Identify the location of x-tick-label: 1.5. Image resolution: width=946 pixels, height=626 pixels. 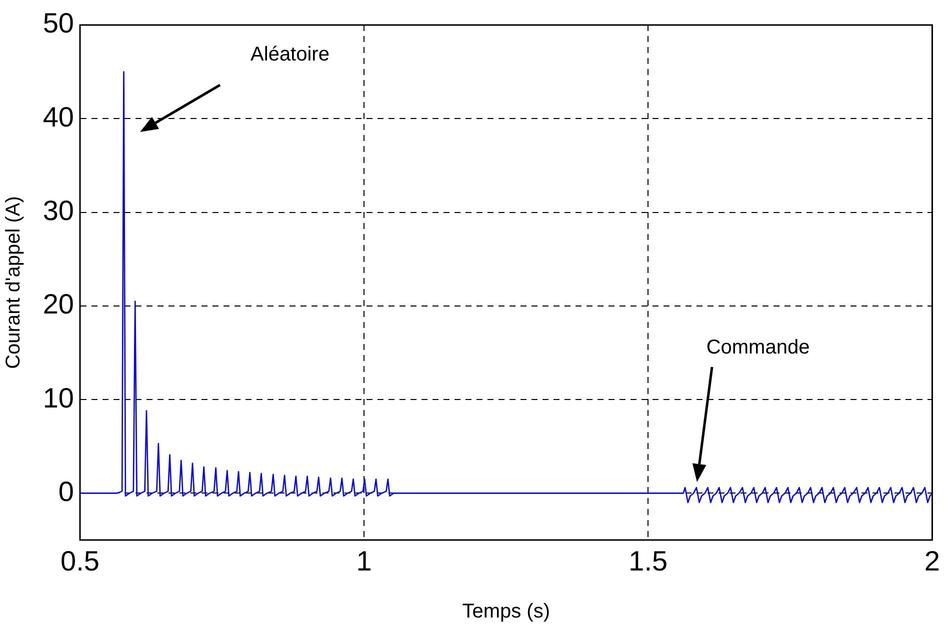
(648, 561).